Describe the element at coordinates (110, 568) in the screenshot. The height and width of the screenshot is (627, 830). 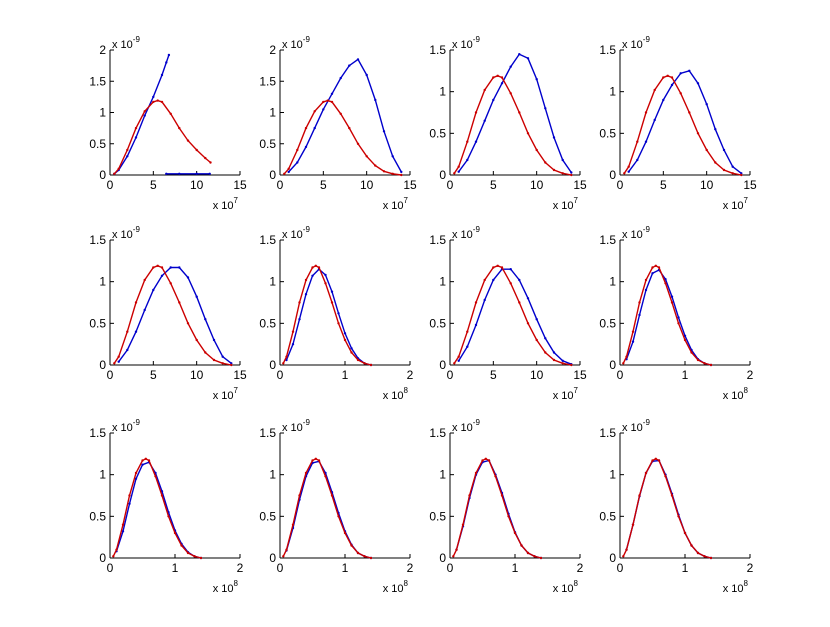
I see `x-tick-label: 0` at that location.